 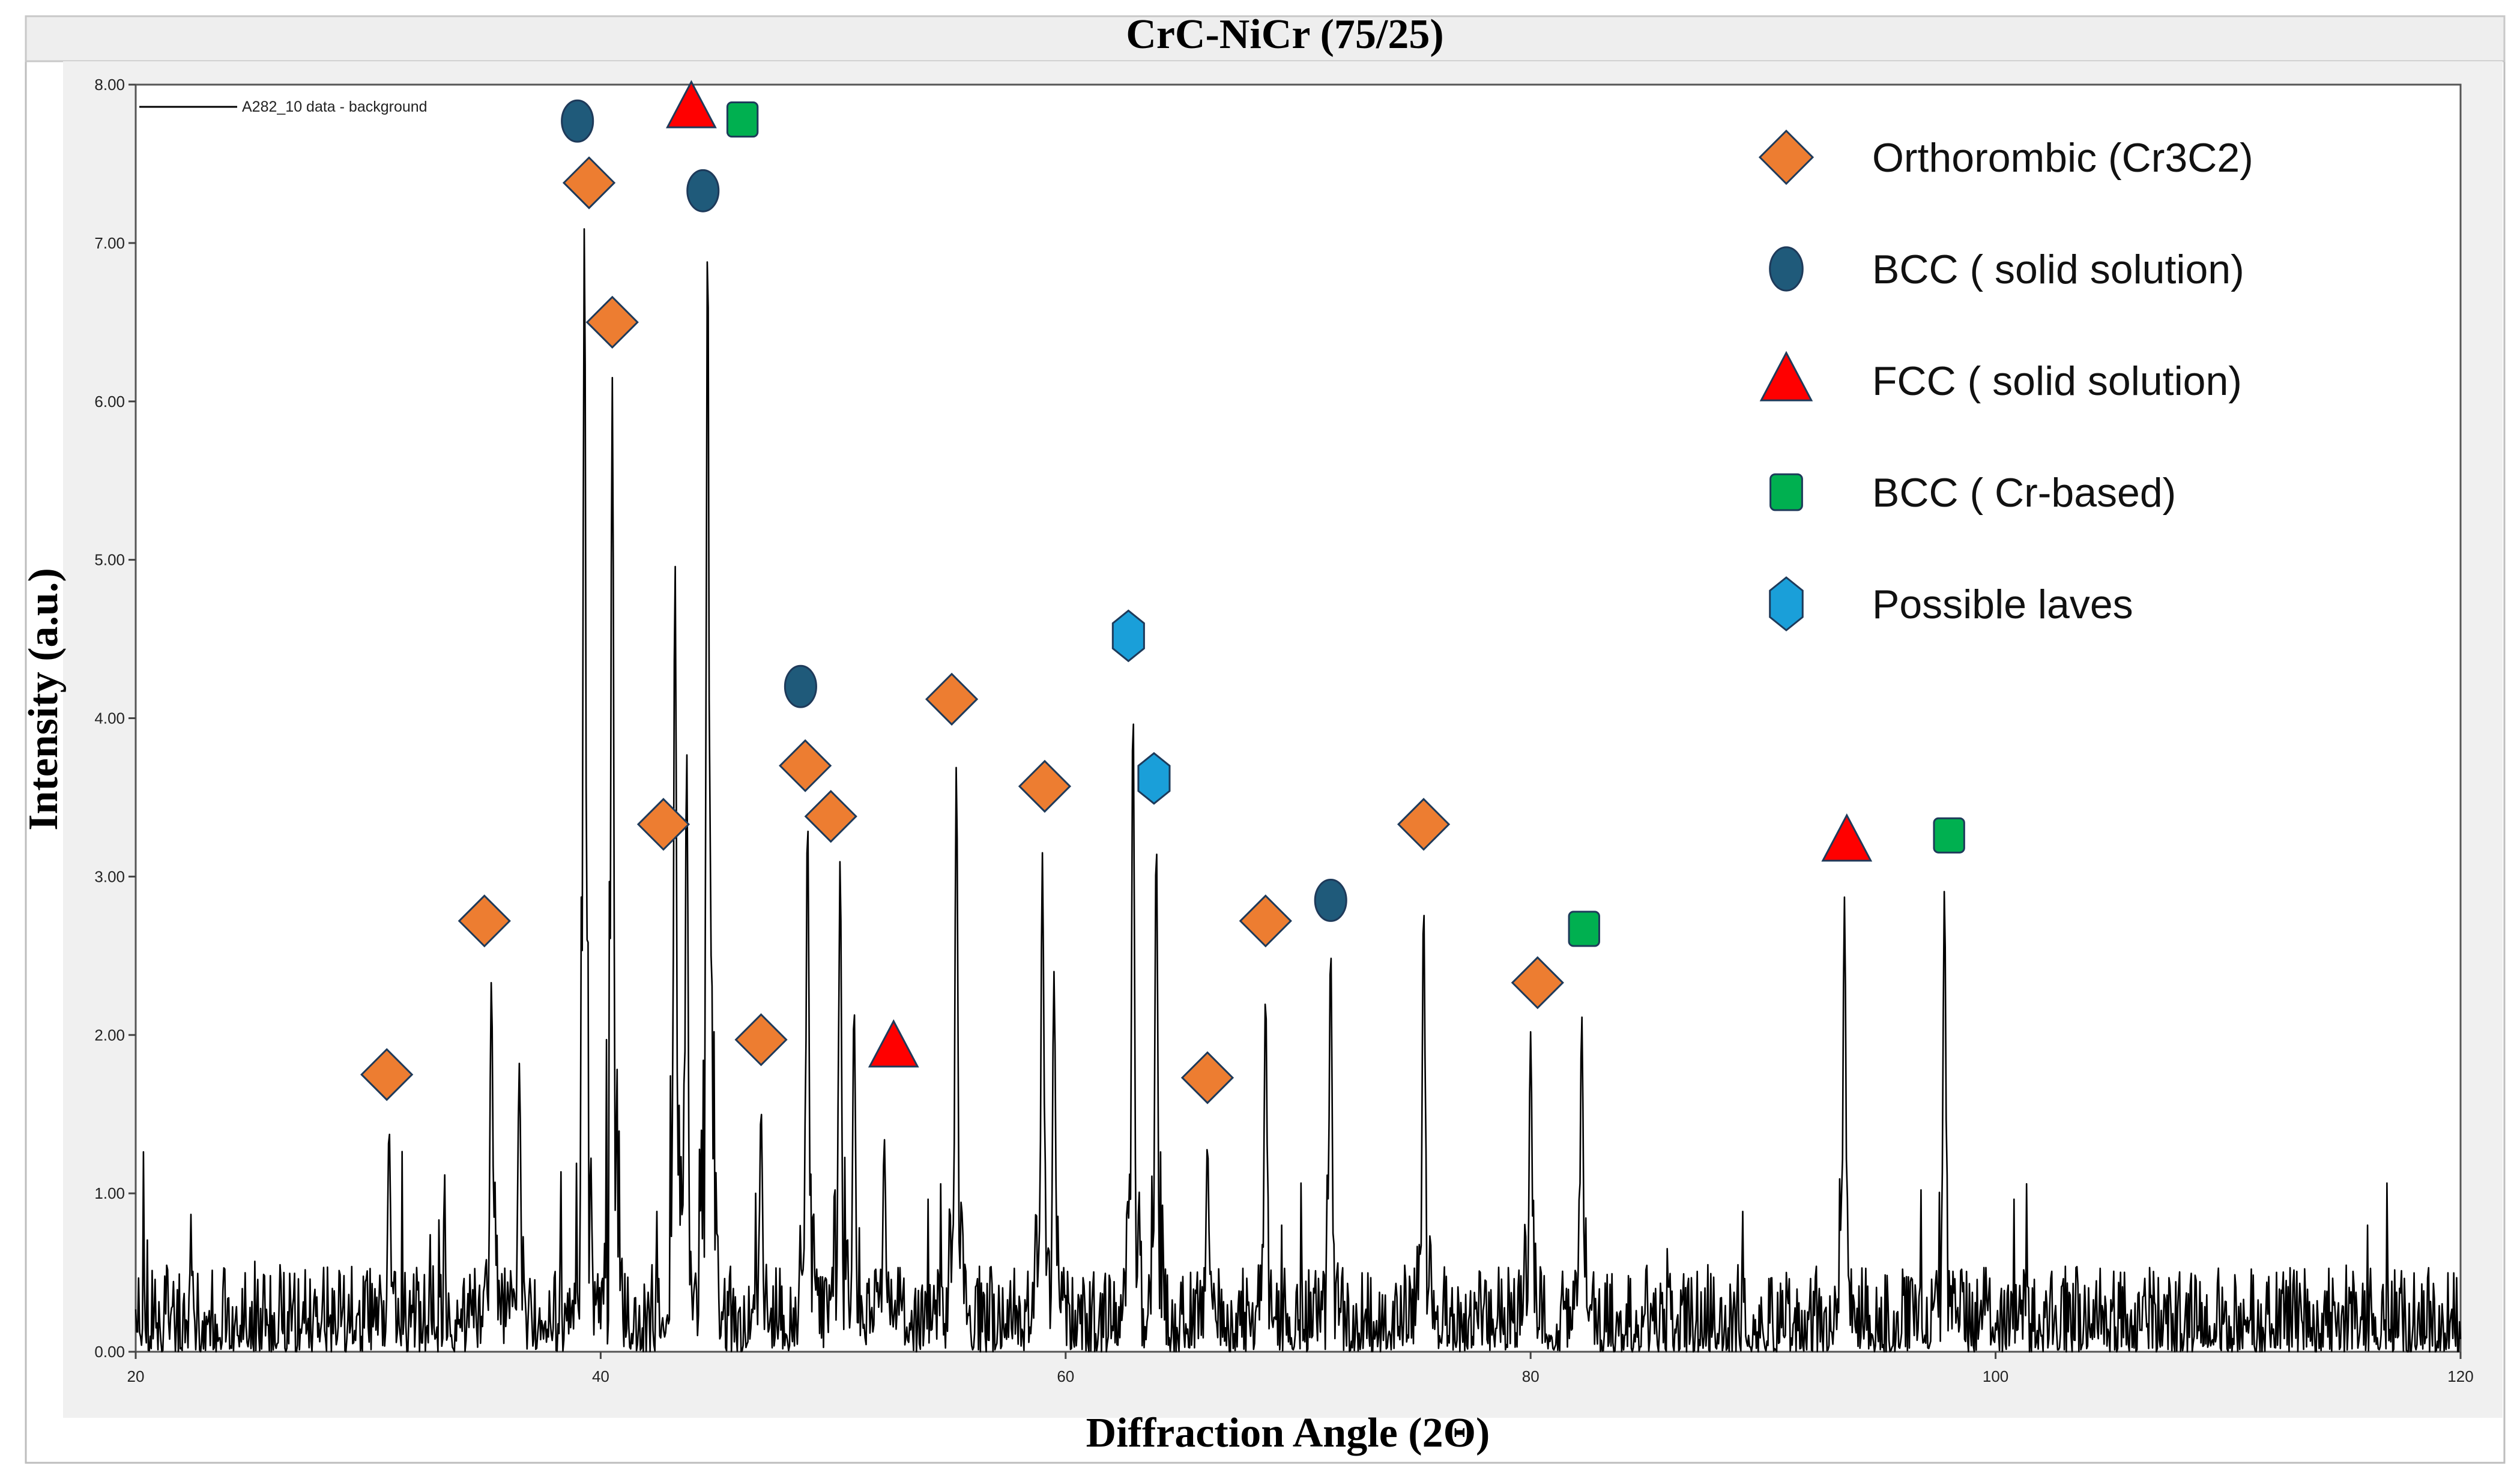 I want to click on legend-symbol-bcc_cr, so click(x=1786, y=492).